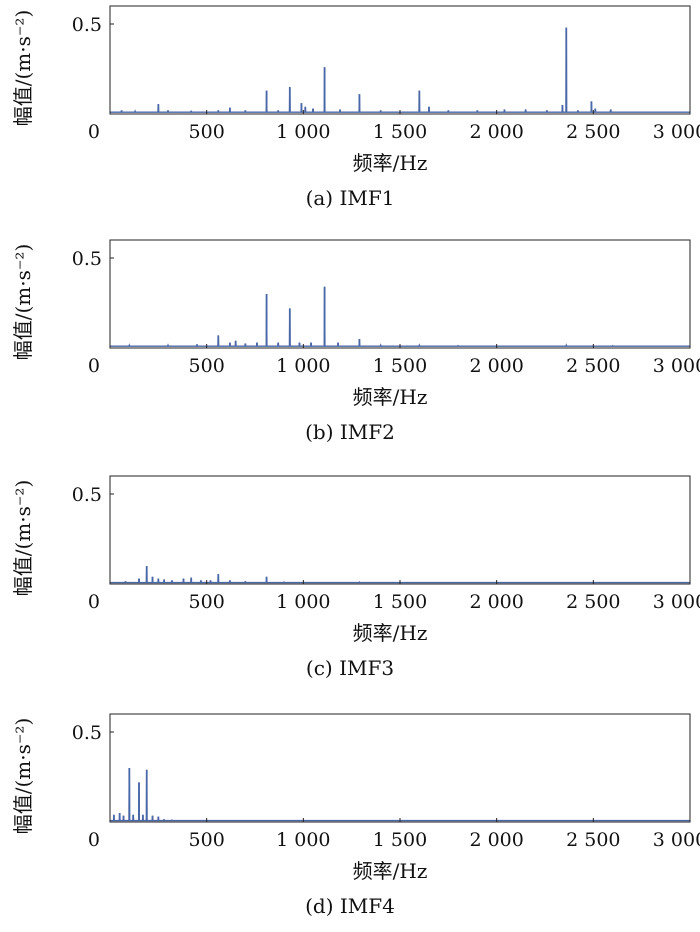 The image size is (700, 932). I want to click on caption-imf4: (d) IMF4, so click(350, 906).